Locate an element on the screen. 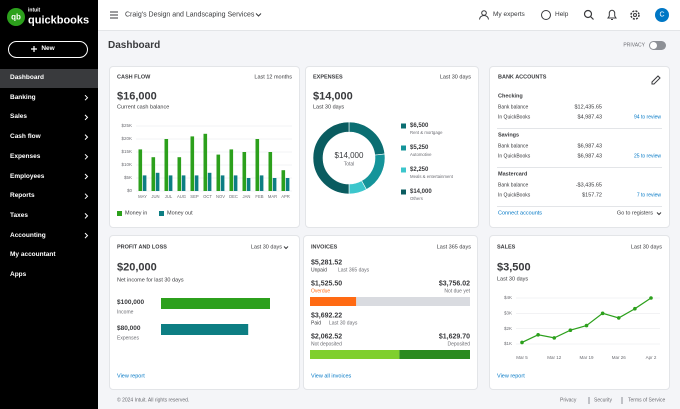 The height and width of the screenshot is (409, 680). registers: Go to registers is located at coordinates (634, 213).